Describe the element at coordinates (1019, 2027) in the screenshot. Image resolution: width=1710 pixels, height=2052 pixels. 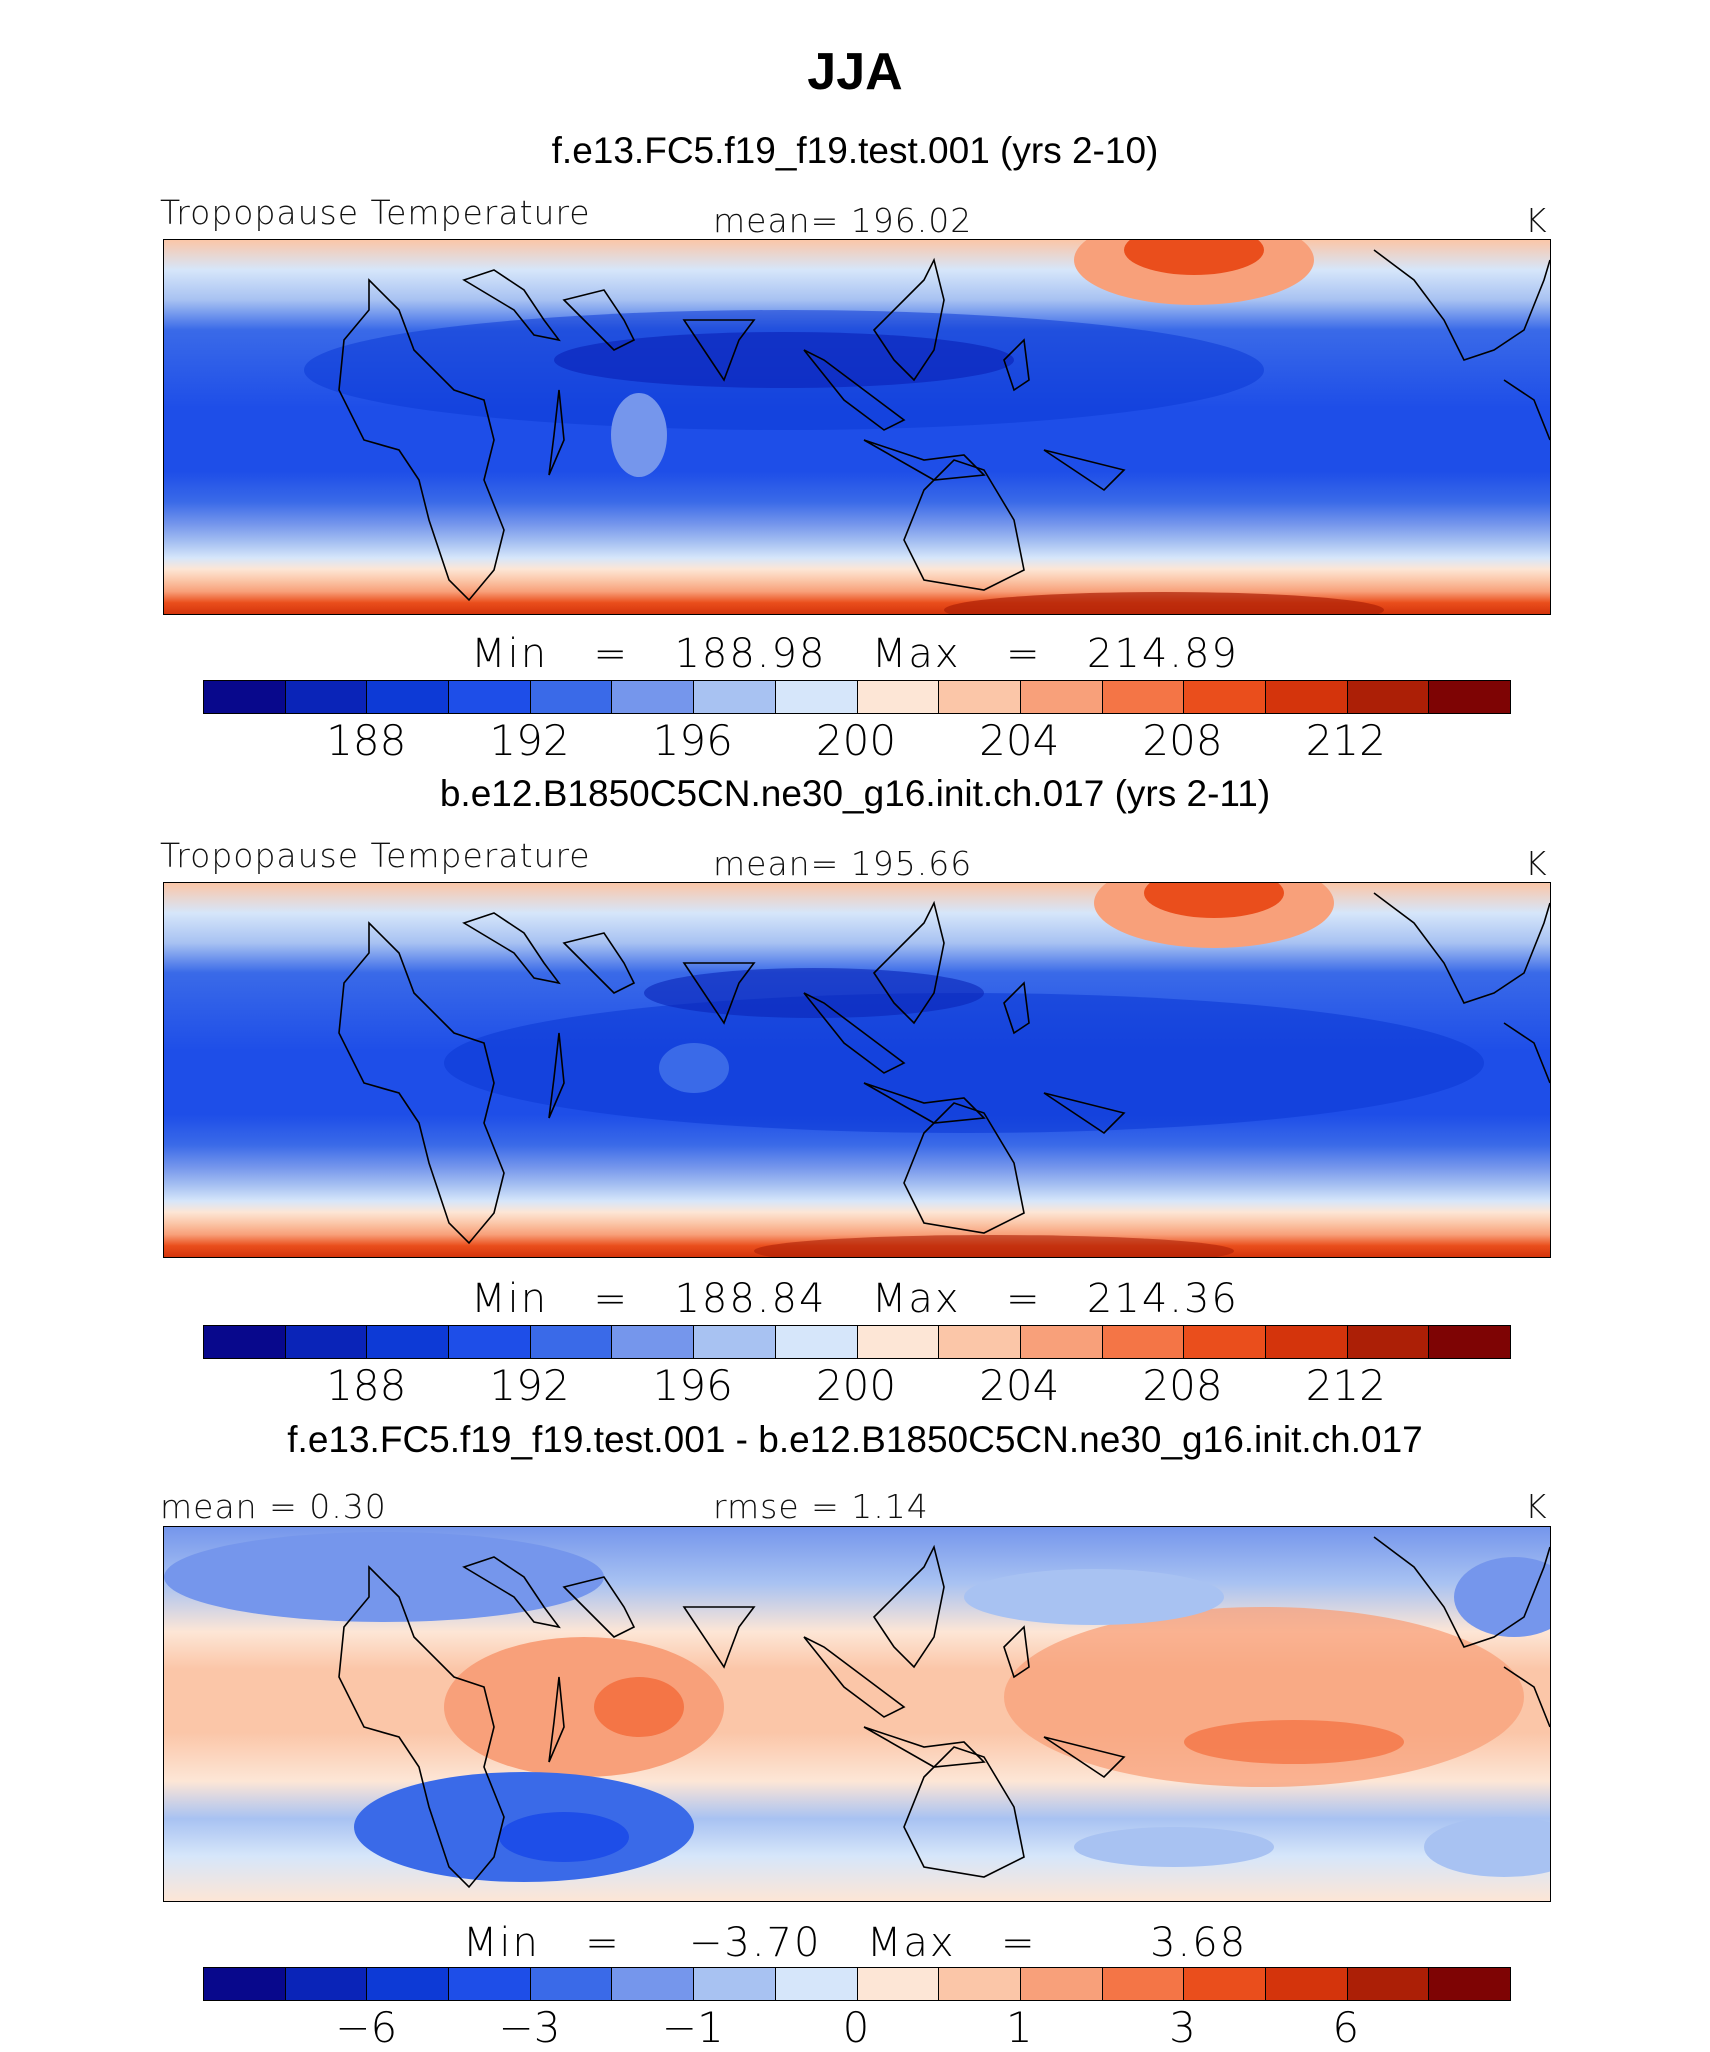
I see `colorbar-tick-label: 1` at that location.